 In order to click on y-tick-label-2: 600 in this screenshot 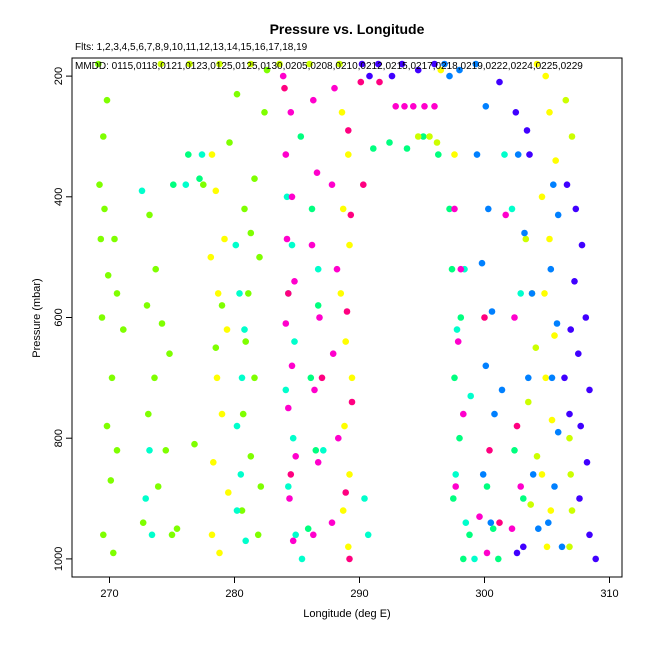, I will do `click(59, 317)`.